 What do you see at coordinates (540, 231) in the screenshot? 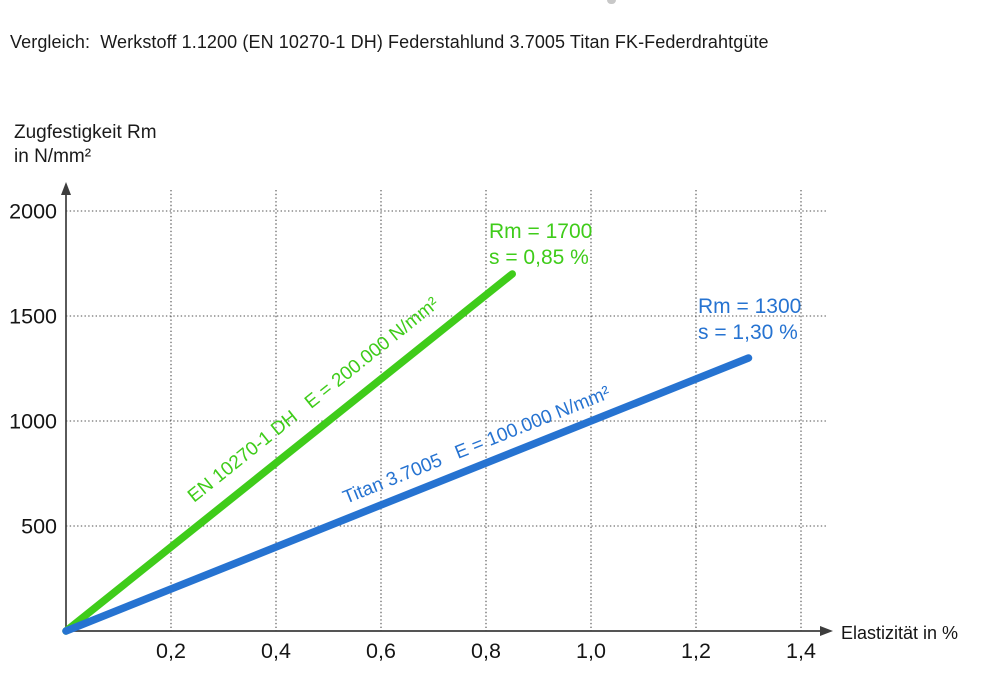
I see `annotation-en-10270-1-dh-line1: Rm = 1700` at bounding box center [540, 231].